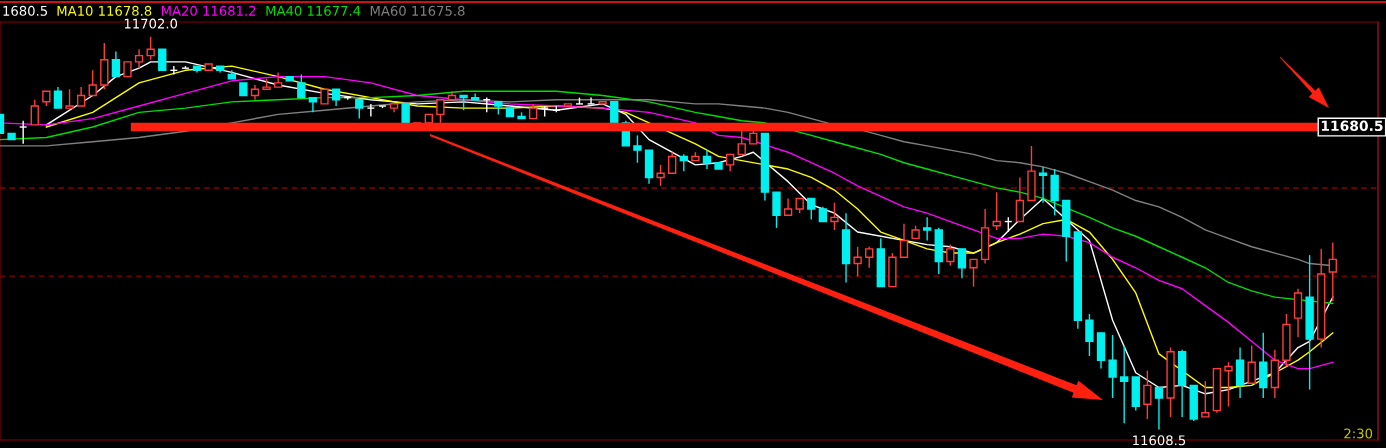 The height and width of the screenshot is (448, 1386). I want to click on text: MA20 11681.2, so click(208, 10).